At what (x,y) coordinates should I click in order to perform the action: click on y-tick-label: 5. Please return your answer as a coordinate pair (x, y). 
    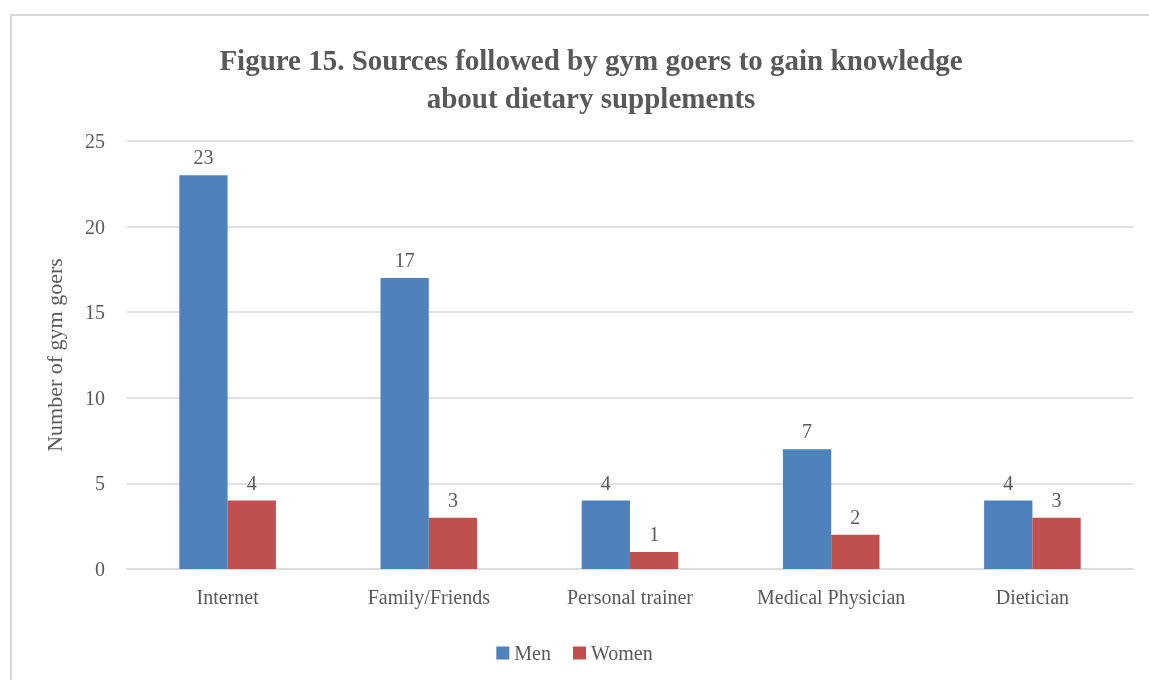
    Looking at the image, I should click on (100, 483).